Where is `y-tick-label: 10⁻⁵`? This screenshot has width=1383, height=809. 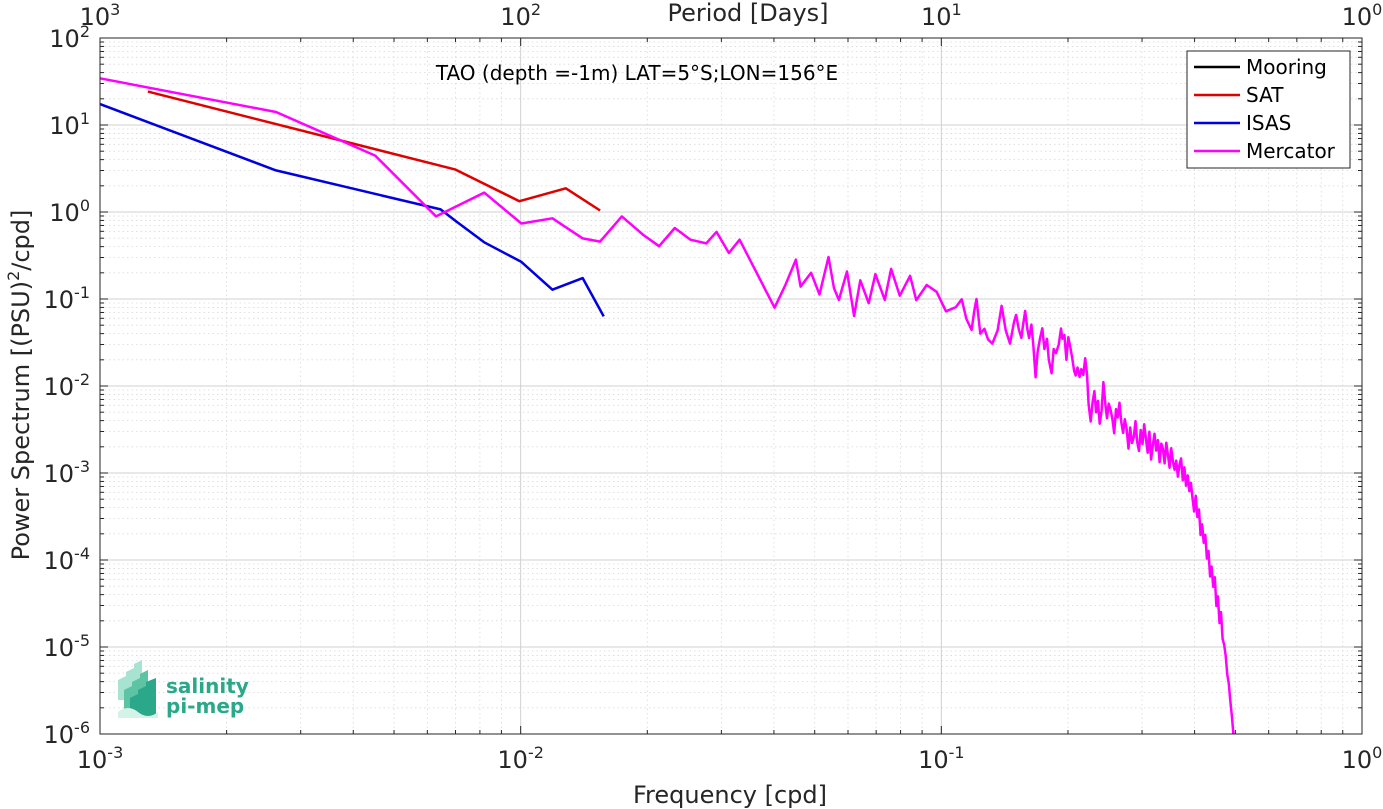 y-tick-label: 10⁻⁵ is located at coordinates (67, 646).